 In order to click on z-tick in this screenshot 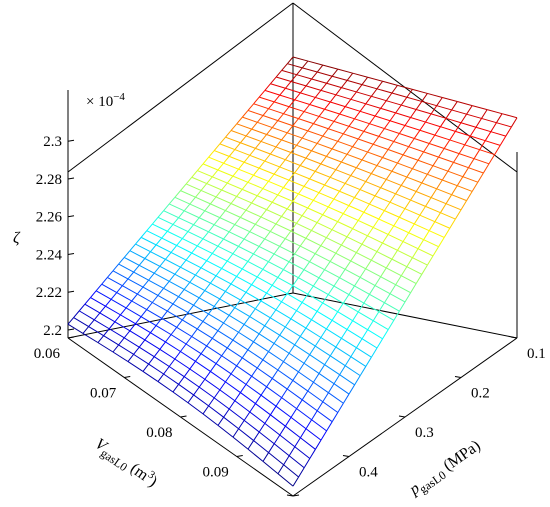, I will do `click(71, 178)`.